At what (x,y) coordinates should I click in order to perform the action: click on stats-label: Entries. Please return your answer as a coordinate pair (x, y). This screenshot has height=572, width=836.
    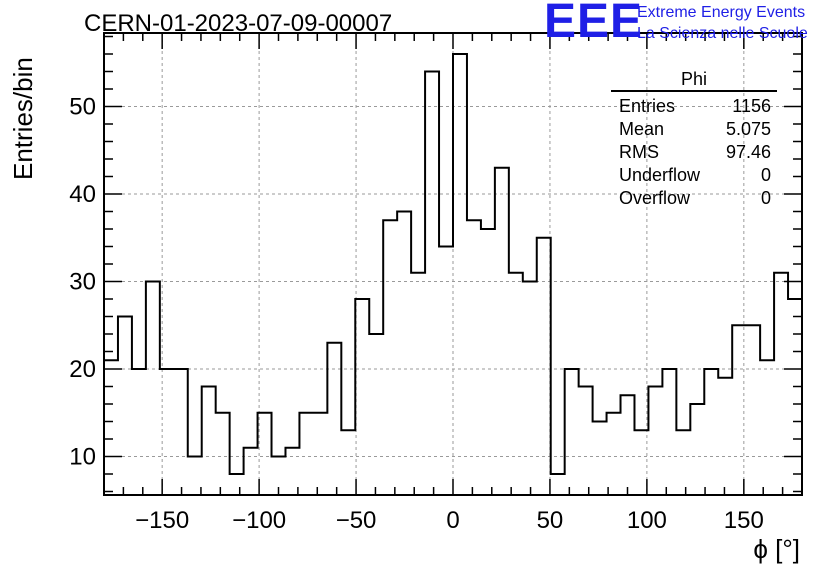
    Looking at the image, I should click on (647, 106).